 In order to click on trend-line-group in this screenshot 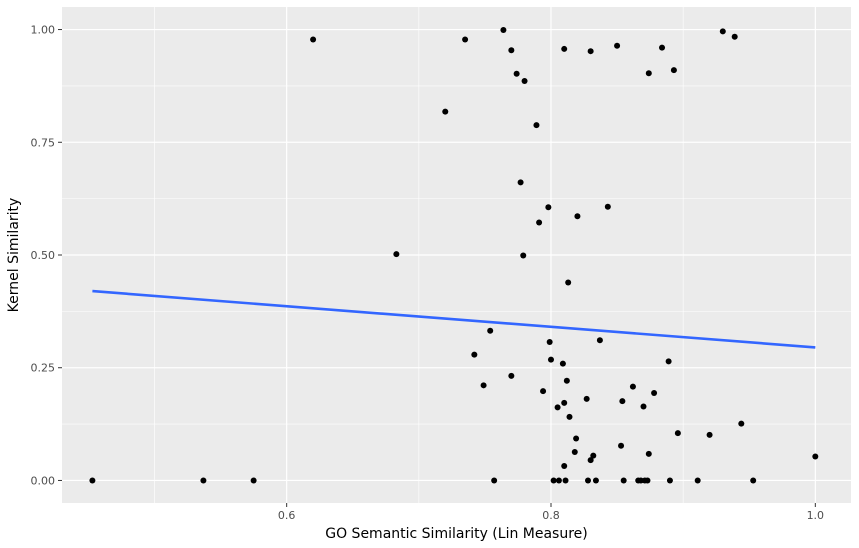, I will do `click(454, 319)`.